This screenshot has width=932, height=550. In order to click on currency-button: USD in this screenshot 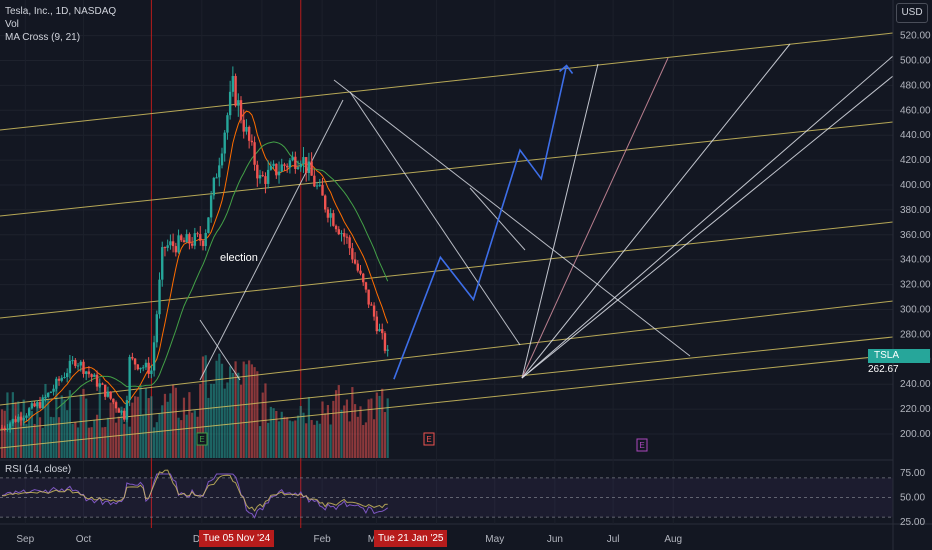, I will do `click(912, 13)`.